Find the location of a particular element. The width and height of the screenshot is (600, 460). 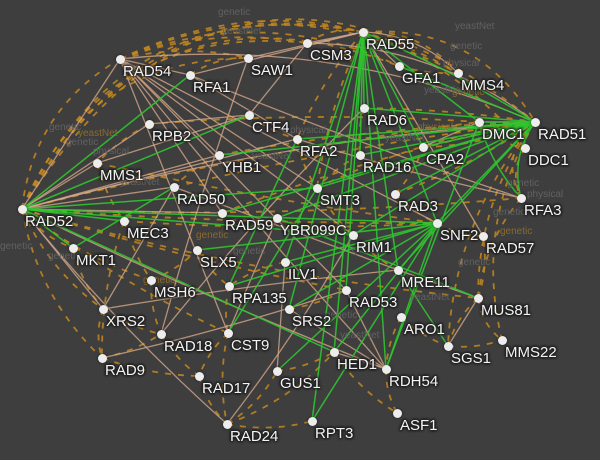

edge-RFA3-MUS81-genetic is located at coordinates (499, 248).